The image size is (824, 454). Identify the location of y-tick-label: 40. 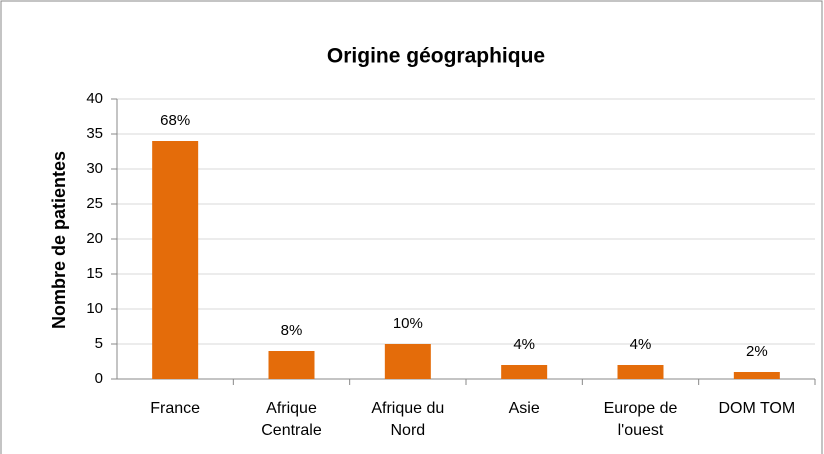
(94, 98).